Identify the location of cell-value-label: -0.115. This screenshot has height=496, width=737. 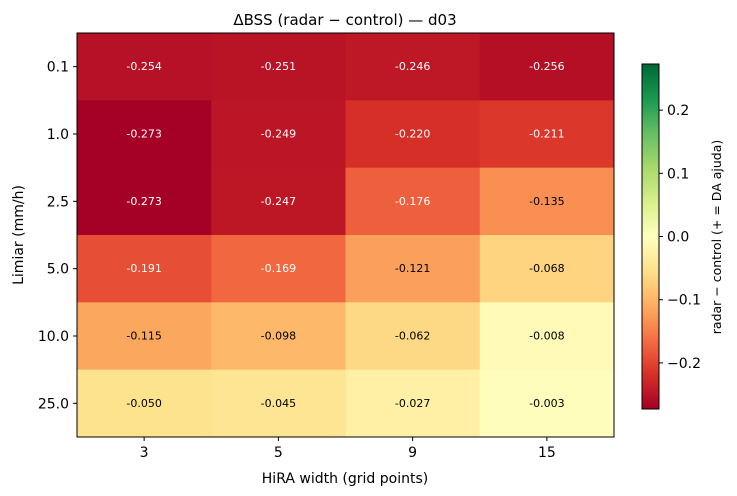
(143, 336).